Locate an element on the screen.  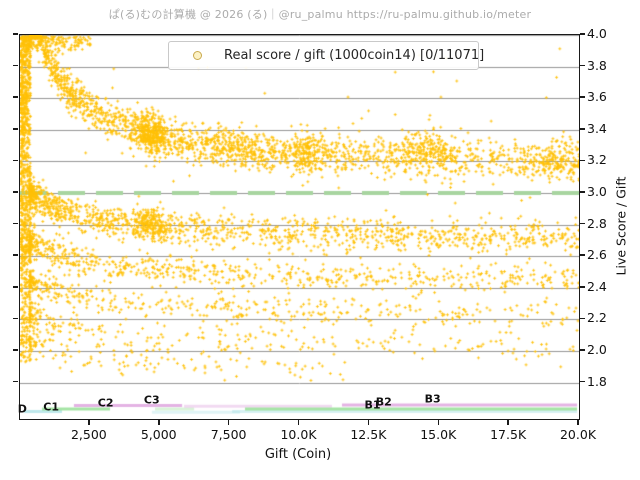
y-tick-label: 3.0 is located at coordinates (597, 192).